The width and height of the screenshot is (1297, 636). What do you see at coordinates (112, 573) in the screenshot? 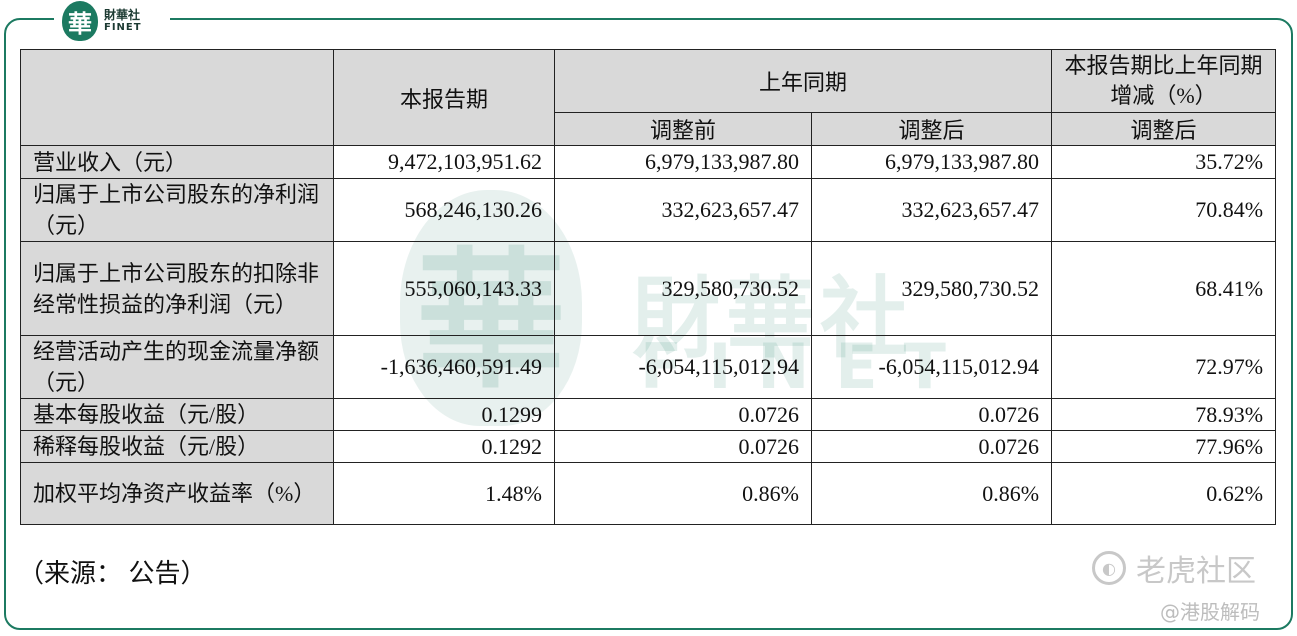
I see `source-note: （来源： 公告）` at bounding box center [112, 573].